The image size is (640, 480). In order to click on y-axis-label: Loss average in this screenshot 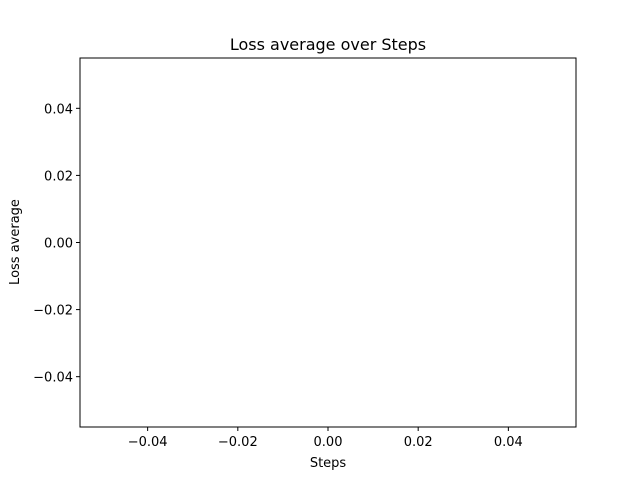, I will do `click(15, 242)`.